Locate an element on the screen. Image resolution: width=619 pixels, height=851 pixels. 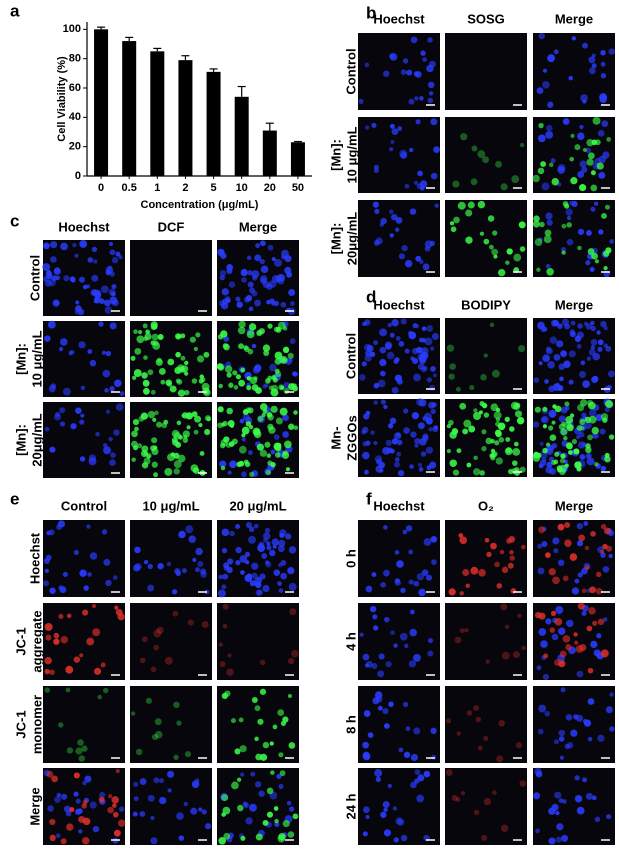
bar is located at coordinates (101, 103).